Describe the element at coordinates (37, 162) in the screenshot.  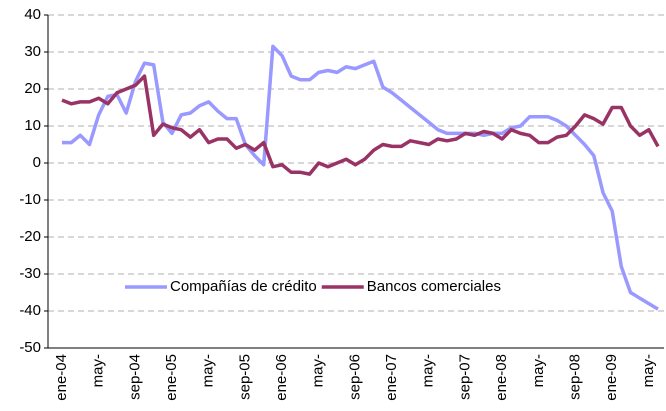
I see `y-tick-label: 0` at that location.